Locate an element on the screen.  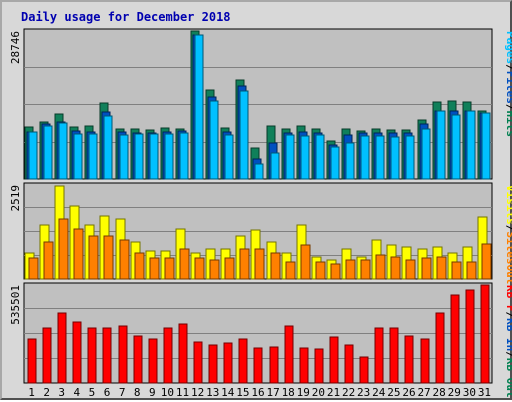
legend-entry: Hits is located at coordinates (508, 124).